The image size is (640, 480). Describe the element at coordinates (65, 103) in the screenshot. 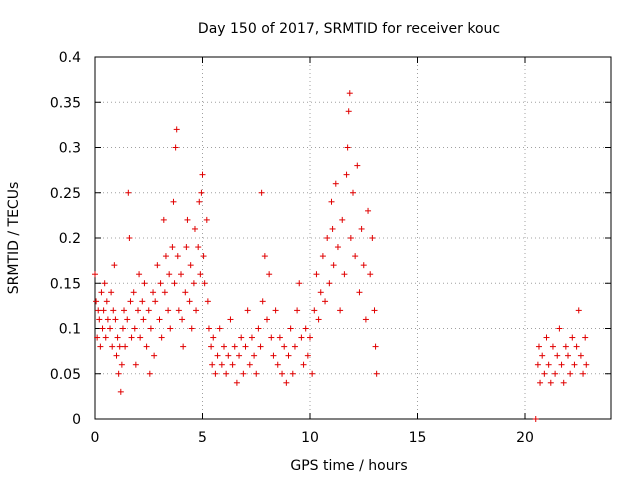

I see `y-tick-label: 0.35` at that location.